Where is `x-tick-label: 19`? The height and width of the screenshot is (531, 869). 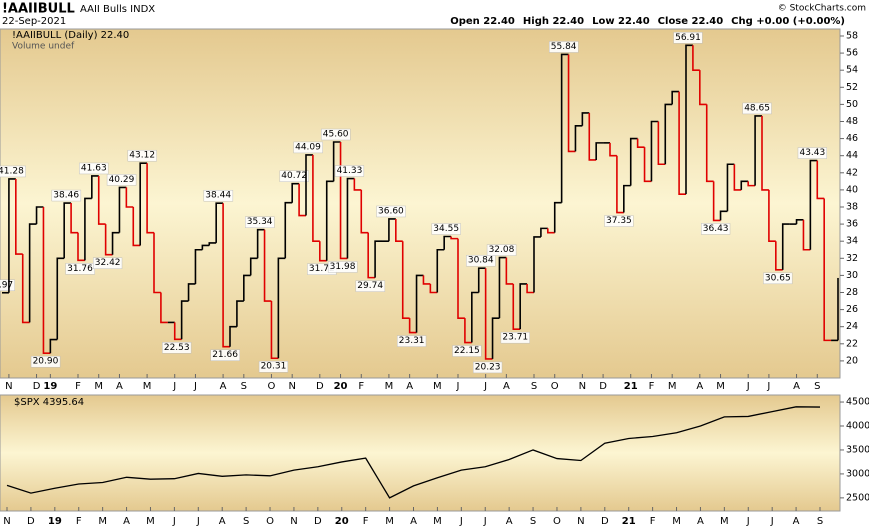
x-tick-label: 19 is located at coordinates (55, 521).